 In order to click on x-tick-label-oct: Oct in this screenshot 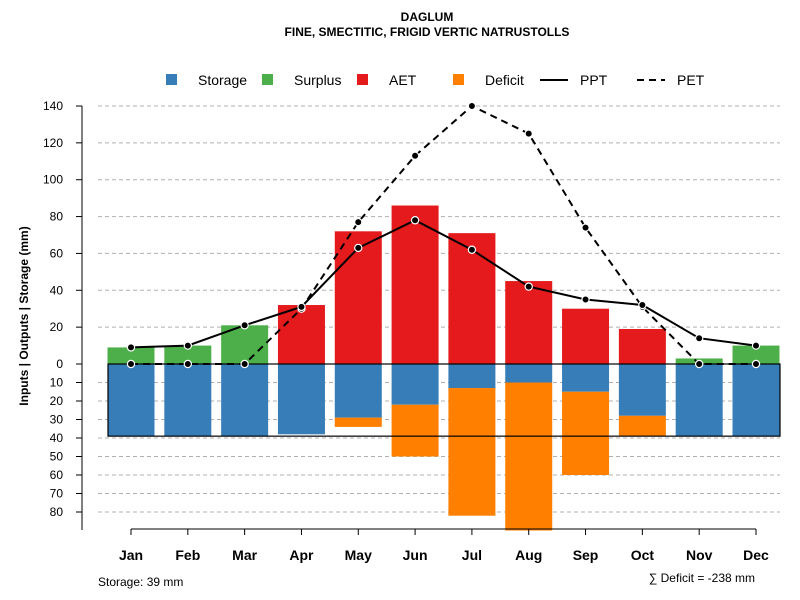, I will do `click(643, 555)`.